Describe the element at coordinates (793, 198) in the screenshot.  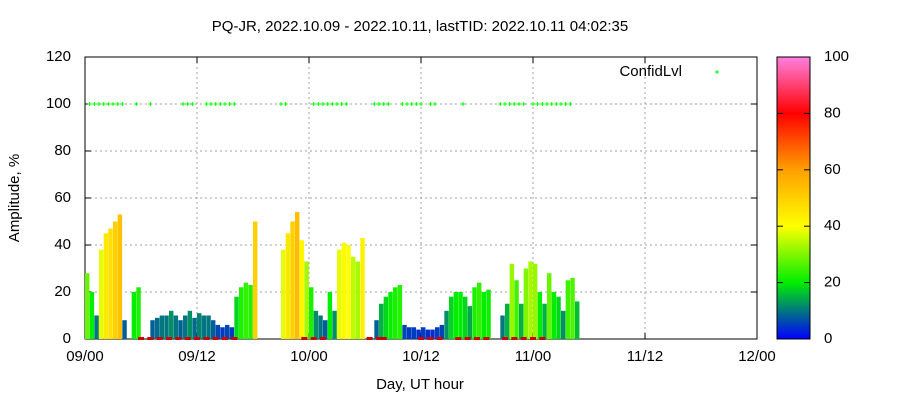
I see `colorbar` at that location.